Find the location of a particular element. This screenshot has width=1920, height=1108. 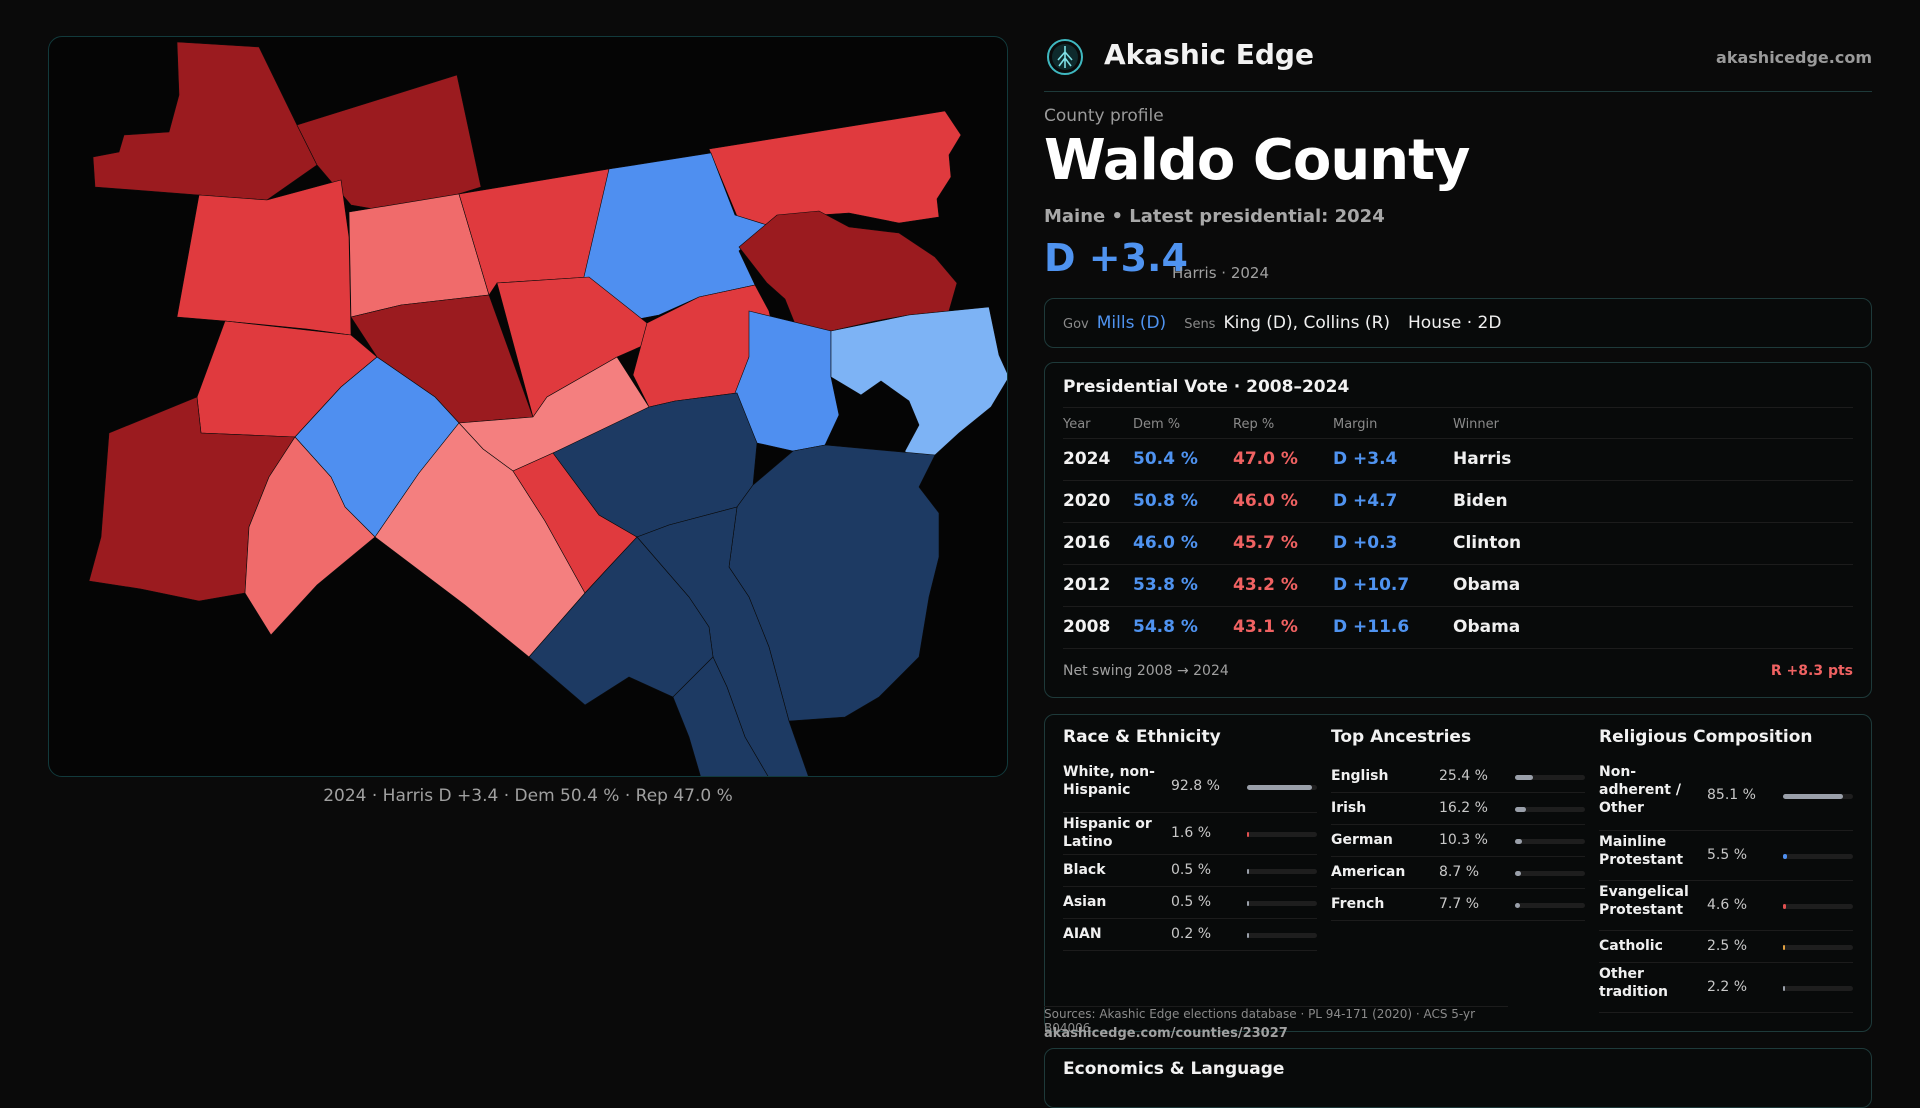

cell-dem: 53.8 % is located at coordinates (1165, 585).